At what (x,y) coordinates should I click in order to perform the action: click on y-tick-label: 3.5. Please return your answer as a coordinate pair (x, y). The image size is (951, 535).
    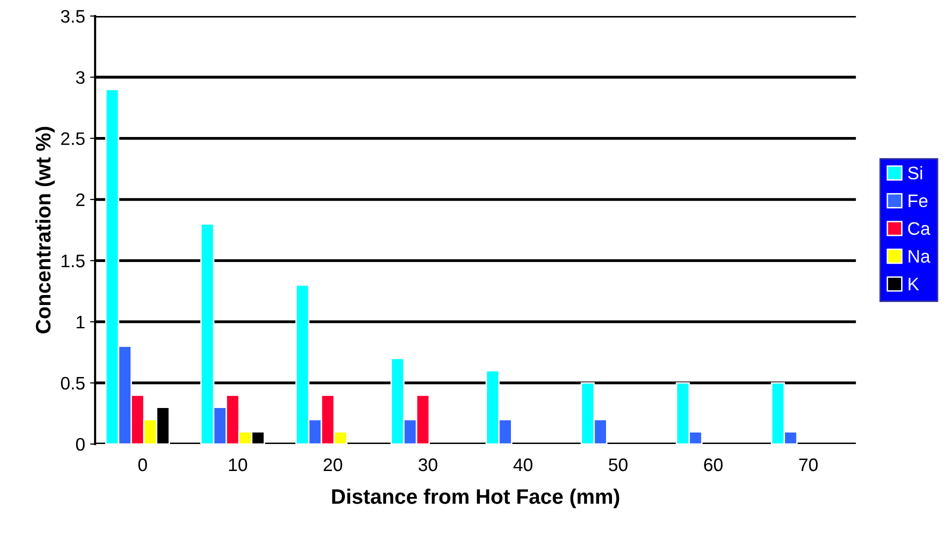
    Looking at the image, I should click on (72, 16).